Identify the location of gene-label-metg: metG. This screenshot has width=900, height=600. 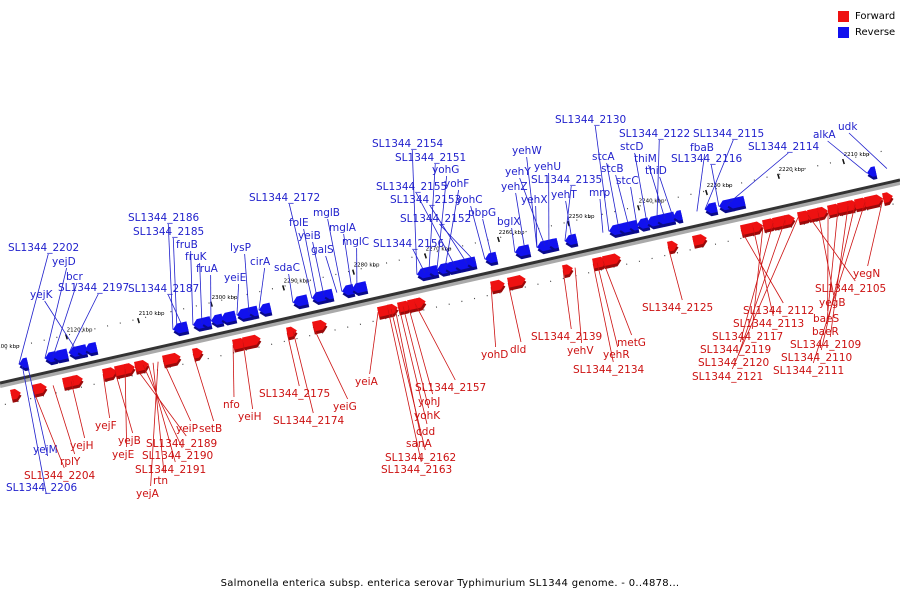
(631, 343).